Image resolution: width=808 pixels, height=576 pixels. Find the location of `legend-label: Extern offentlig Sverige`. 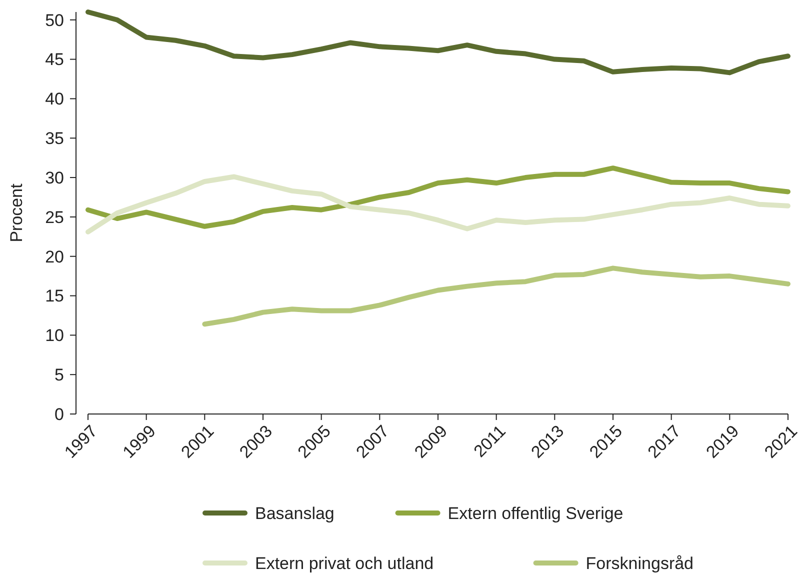

legend-label: Extern offentlig Sverige is located at coordinates (536, 513).